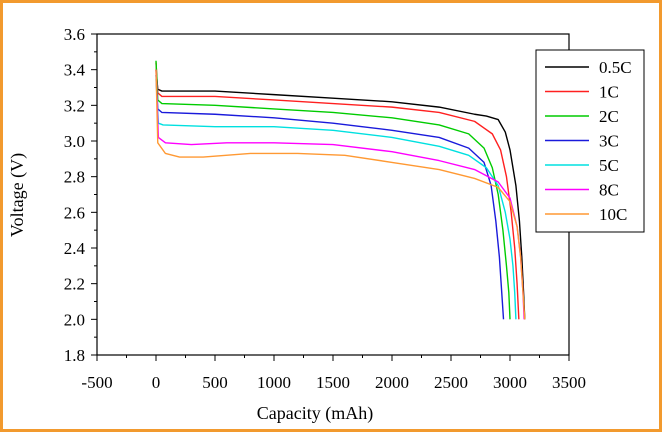 This screenshot has width=662, height=432. What do you see at coordinates (75, 70) in the screenshot?
I see `y-tick-label: 3.4` at bounding box center [75, 70].